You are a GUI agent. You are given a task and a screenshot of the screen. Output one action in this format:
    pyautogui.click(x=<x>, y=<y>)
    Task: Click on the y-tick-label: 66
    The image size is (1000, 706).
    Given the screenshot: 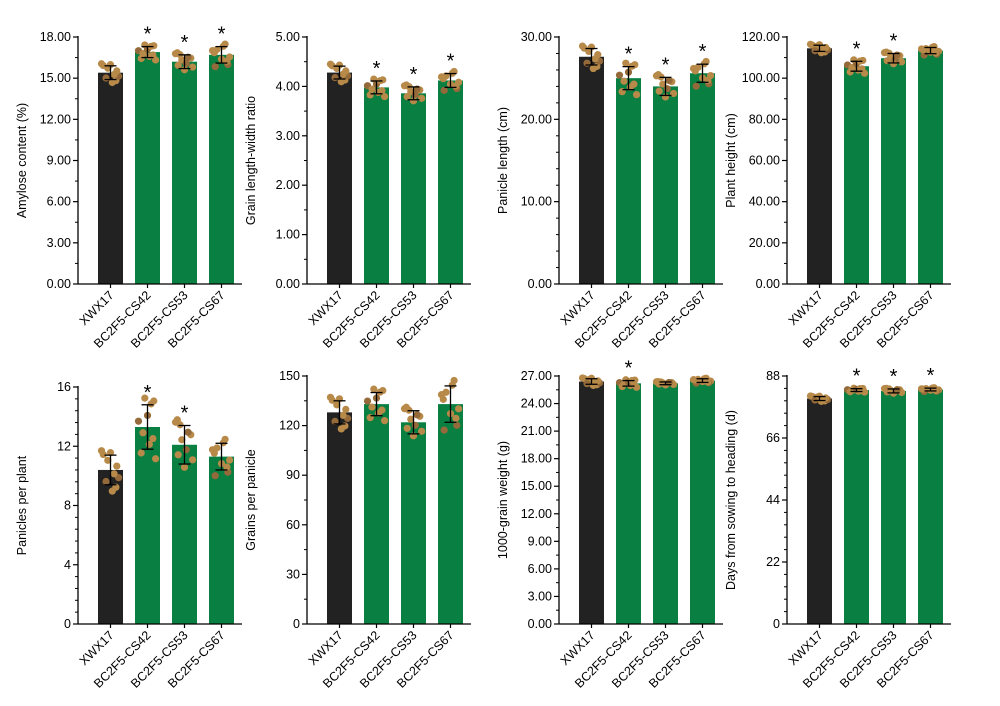 What is the action you would take?
    pyautogui.click(x=773, y=438)
    